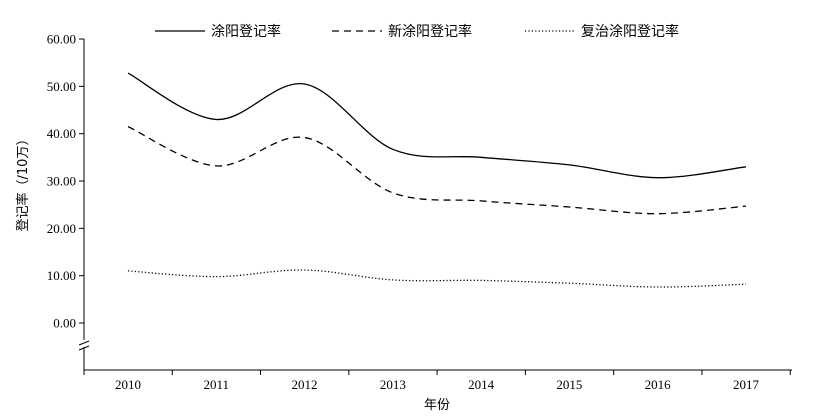  I want to click on x-tick-label: 2013, so click(393, 384).